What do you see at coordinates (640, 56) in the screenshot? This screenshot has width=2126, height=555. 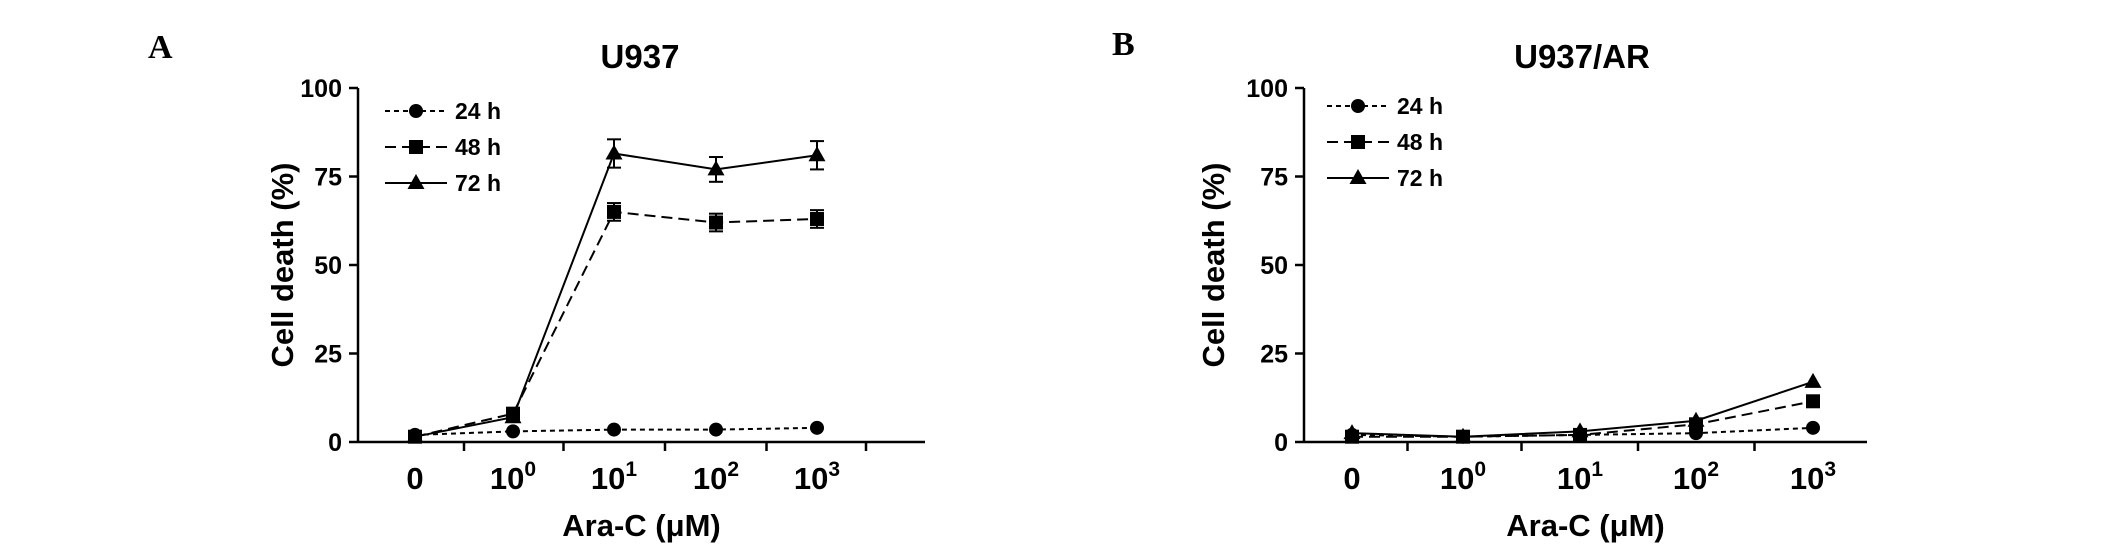 I see `chart-title: U937` at bounding box center [640, 56].